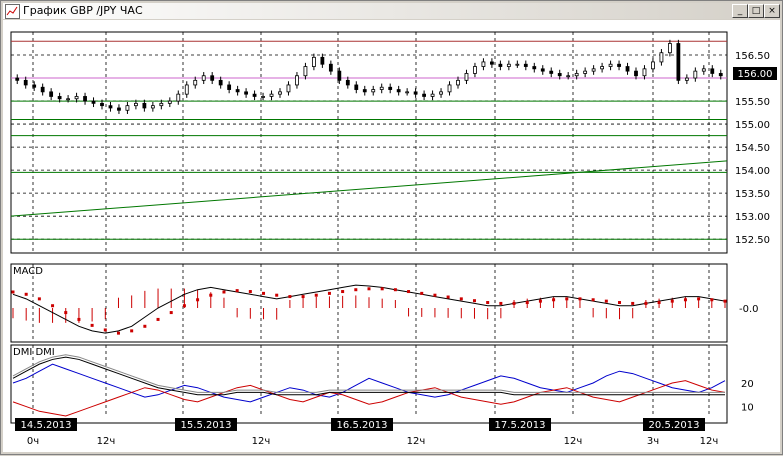 Image resolution: width=783 pixels, height=456 pixels. Describe the element at coordinates (752, 56) in the screenshot. I see `price-tick-label: 156.50` at that location.